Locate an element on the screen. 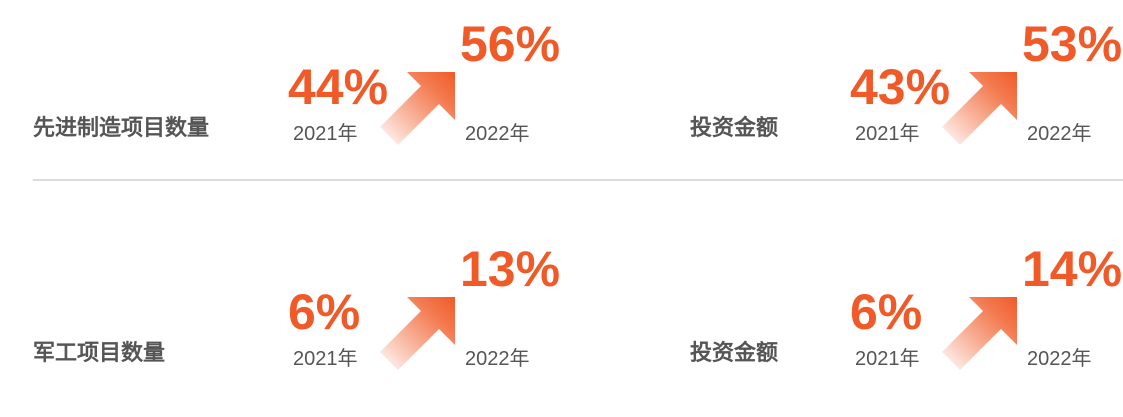 This screenshot has width=1123, height=417. metric-label: 军工项目数量 is located at coordinates (99, 352).